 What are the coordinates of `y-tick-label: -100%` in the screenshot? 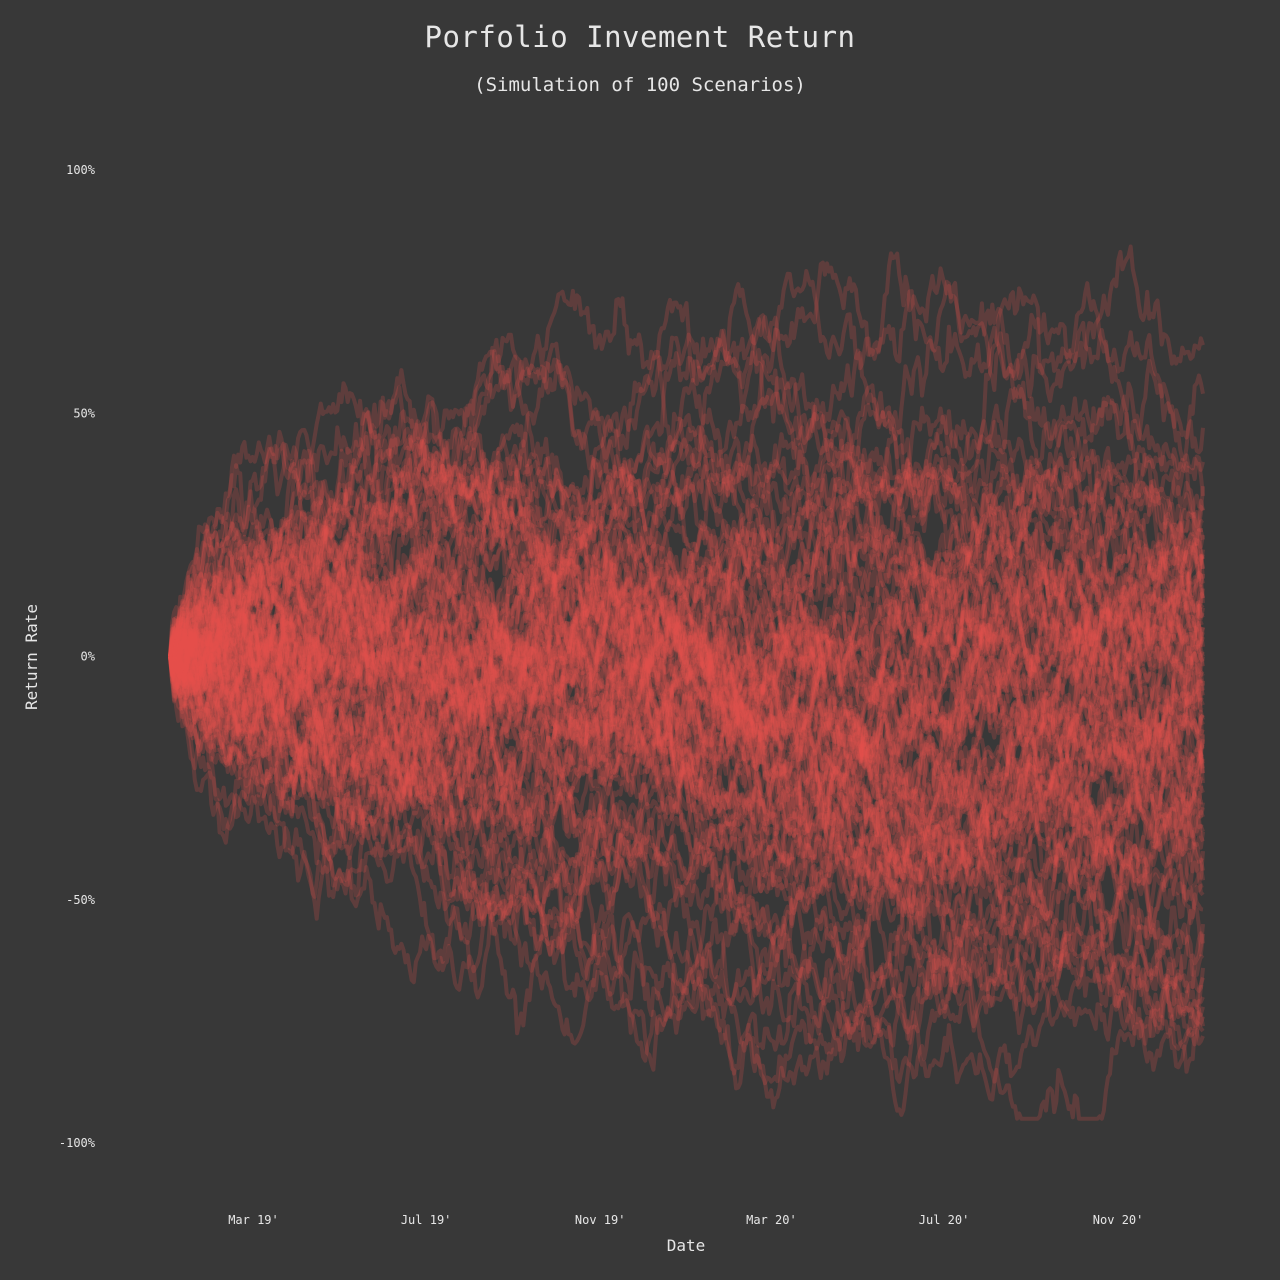 It's located at (77, 1143).